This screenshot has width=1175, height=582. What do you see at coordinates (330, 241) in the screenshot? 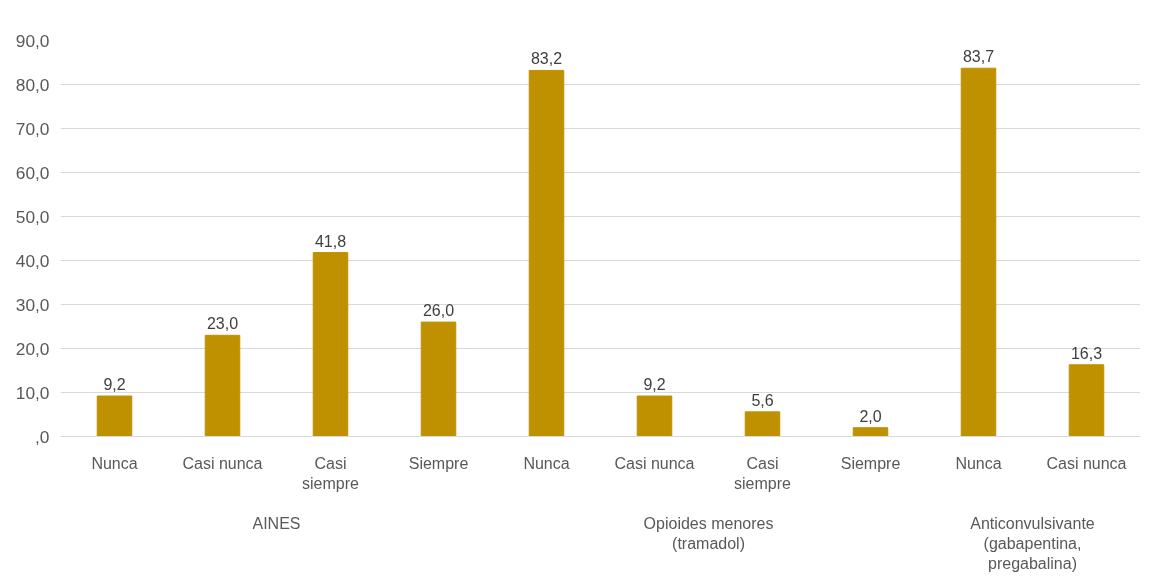
I see `data-label: 41,8` at bounding box center [330, 241].